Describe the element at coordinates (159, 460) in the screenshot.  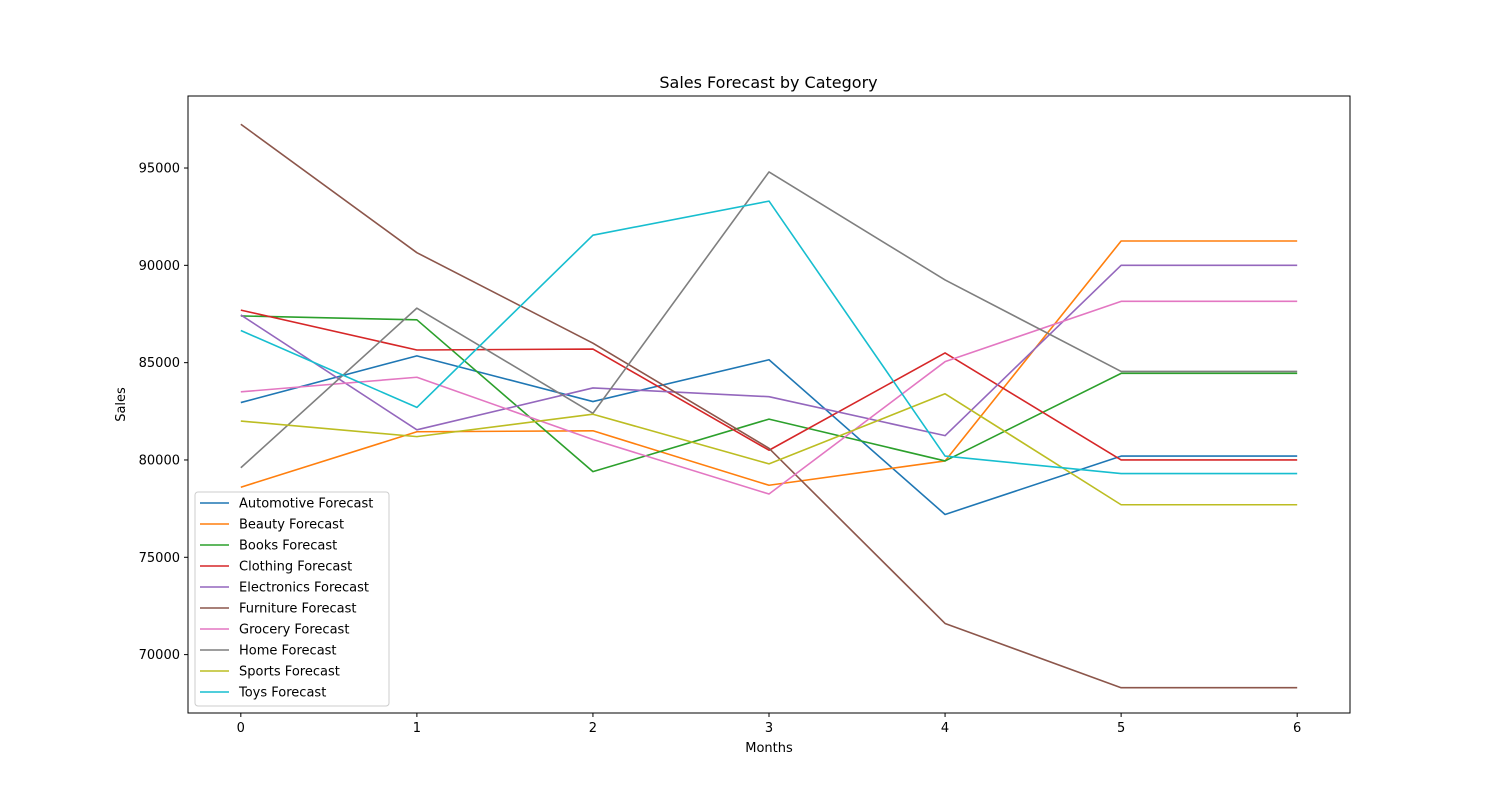
I see `y-tick-label: 80000` at that location.